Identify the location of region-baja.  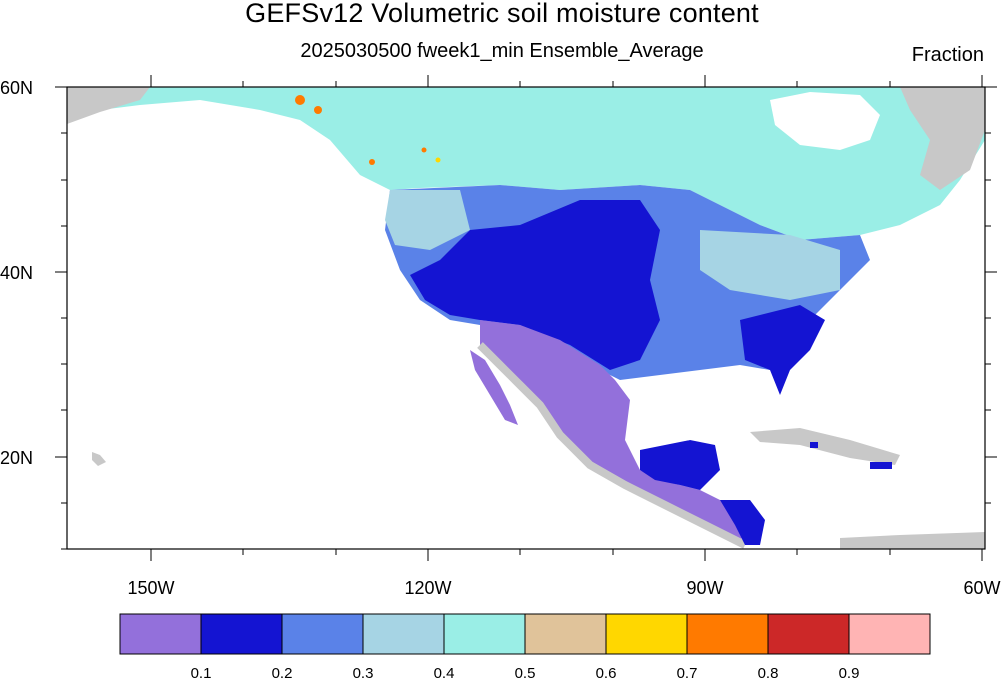
(494, 387).